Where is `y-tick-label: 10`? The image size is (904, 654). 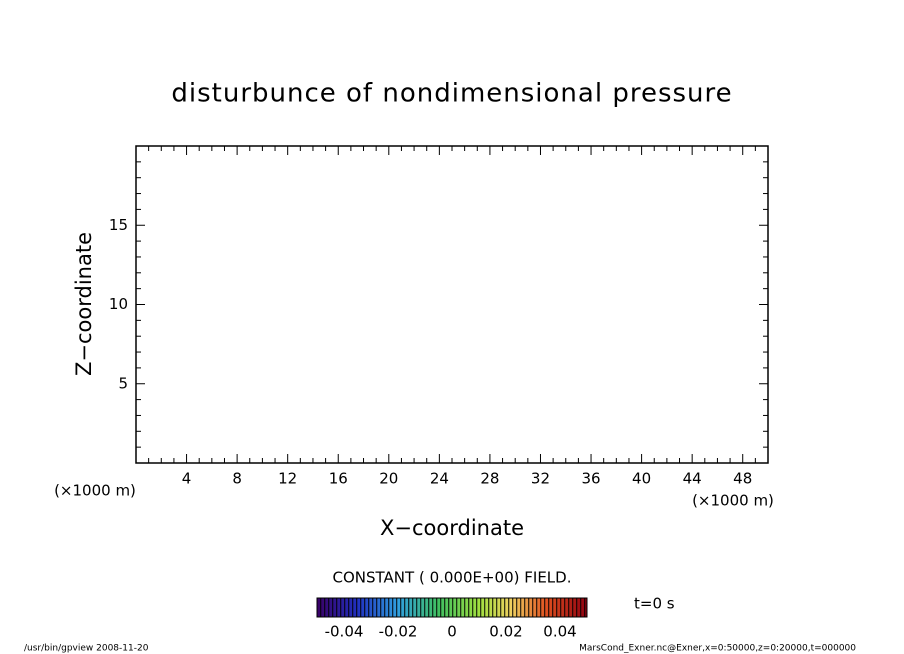 y-tick-label: 10 is located at coordinates (118, 304).